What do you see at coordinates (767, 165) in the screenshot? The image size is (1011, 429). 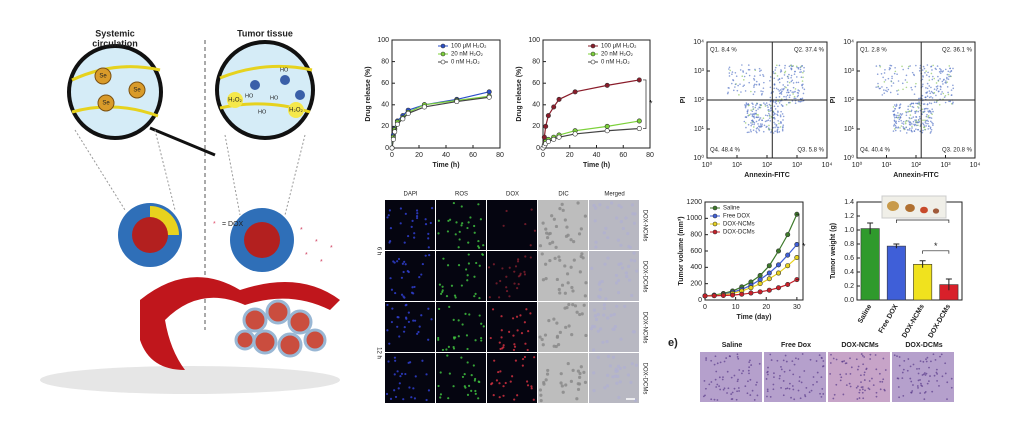 I see `x-tick-label: 10²` at bounding box center [767, 165].